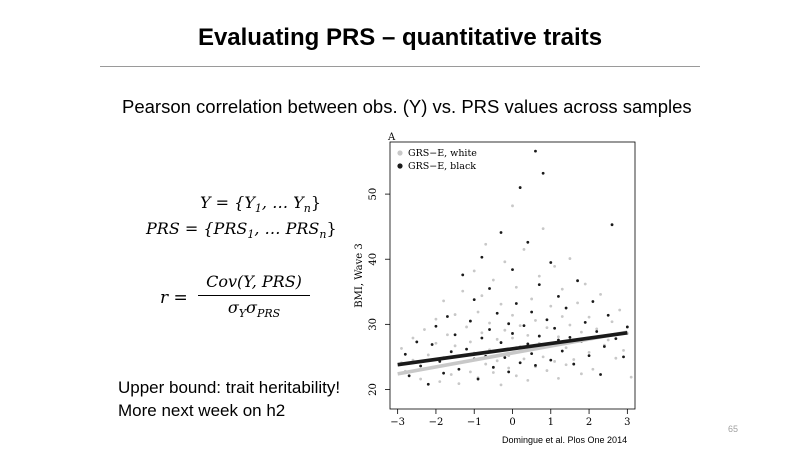 The width and height of the screenshot is (800, 450). I want to click on eq-prs-mid: , … PRS, so click(287, 228).